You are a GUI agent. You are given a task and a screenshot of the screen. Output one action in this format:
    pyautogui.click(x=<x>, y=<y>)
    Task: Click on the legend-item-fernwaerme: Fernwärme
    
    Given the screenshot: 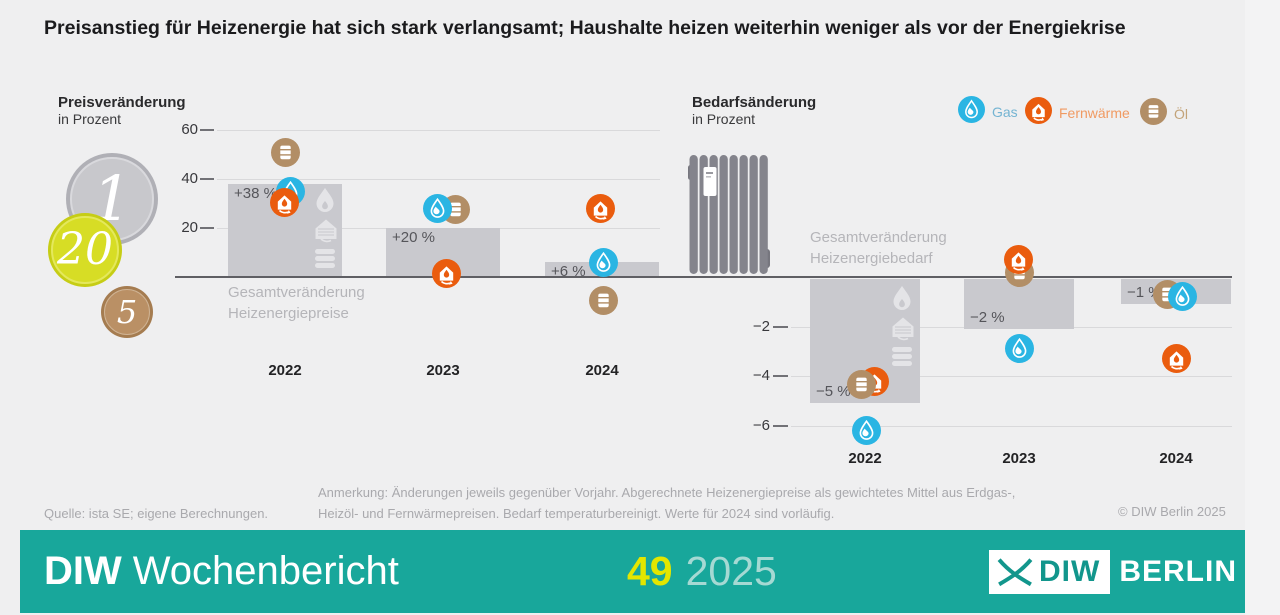 What is the action you would take?
    pyautogui.click(x=1077, y=113)
    